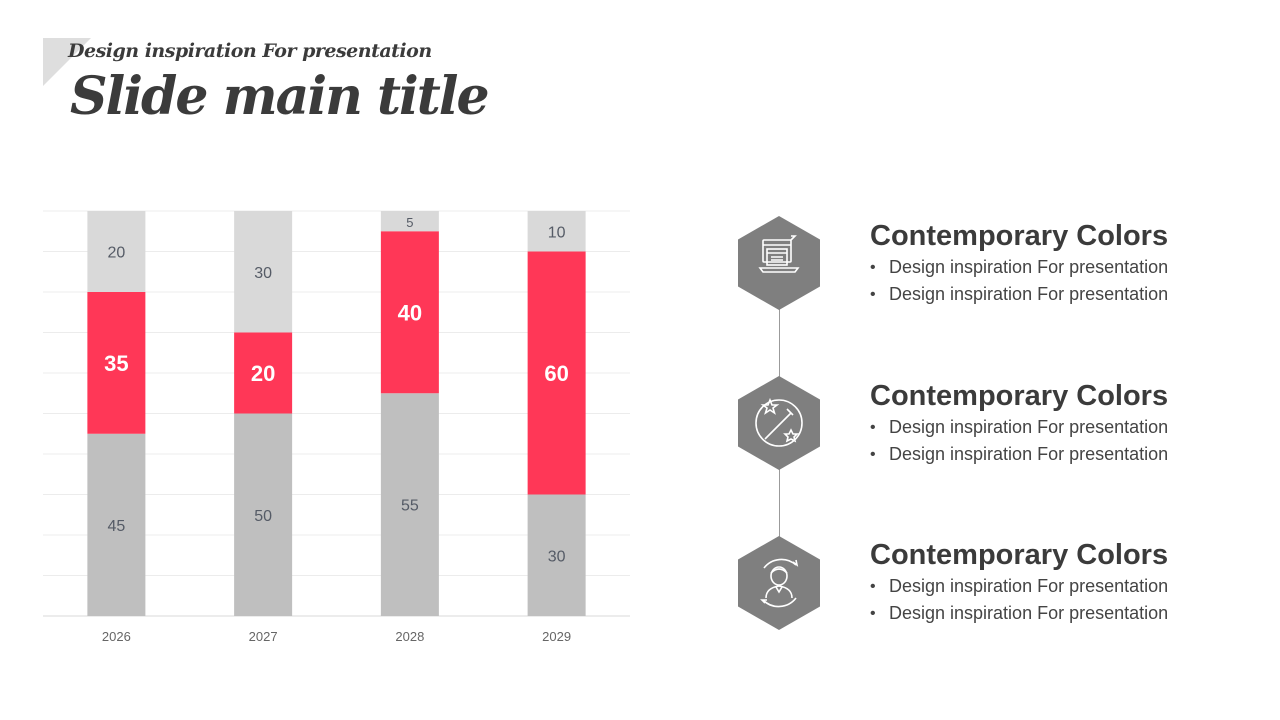  Describe the element at coordinates (67, 62) in the screenshot. I see `corner-accent` at that location.